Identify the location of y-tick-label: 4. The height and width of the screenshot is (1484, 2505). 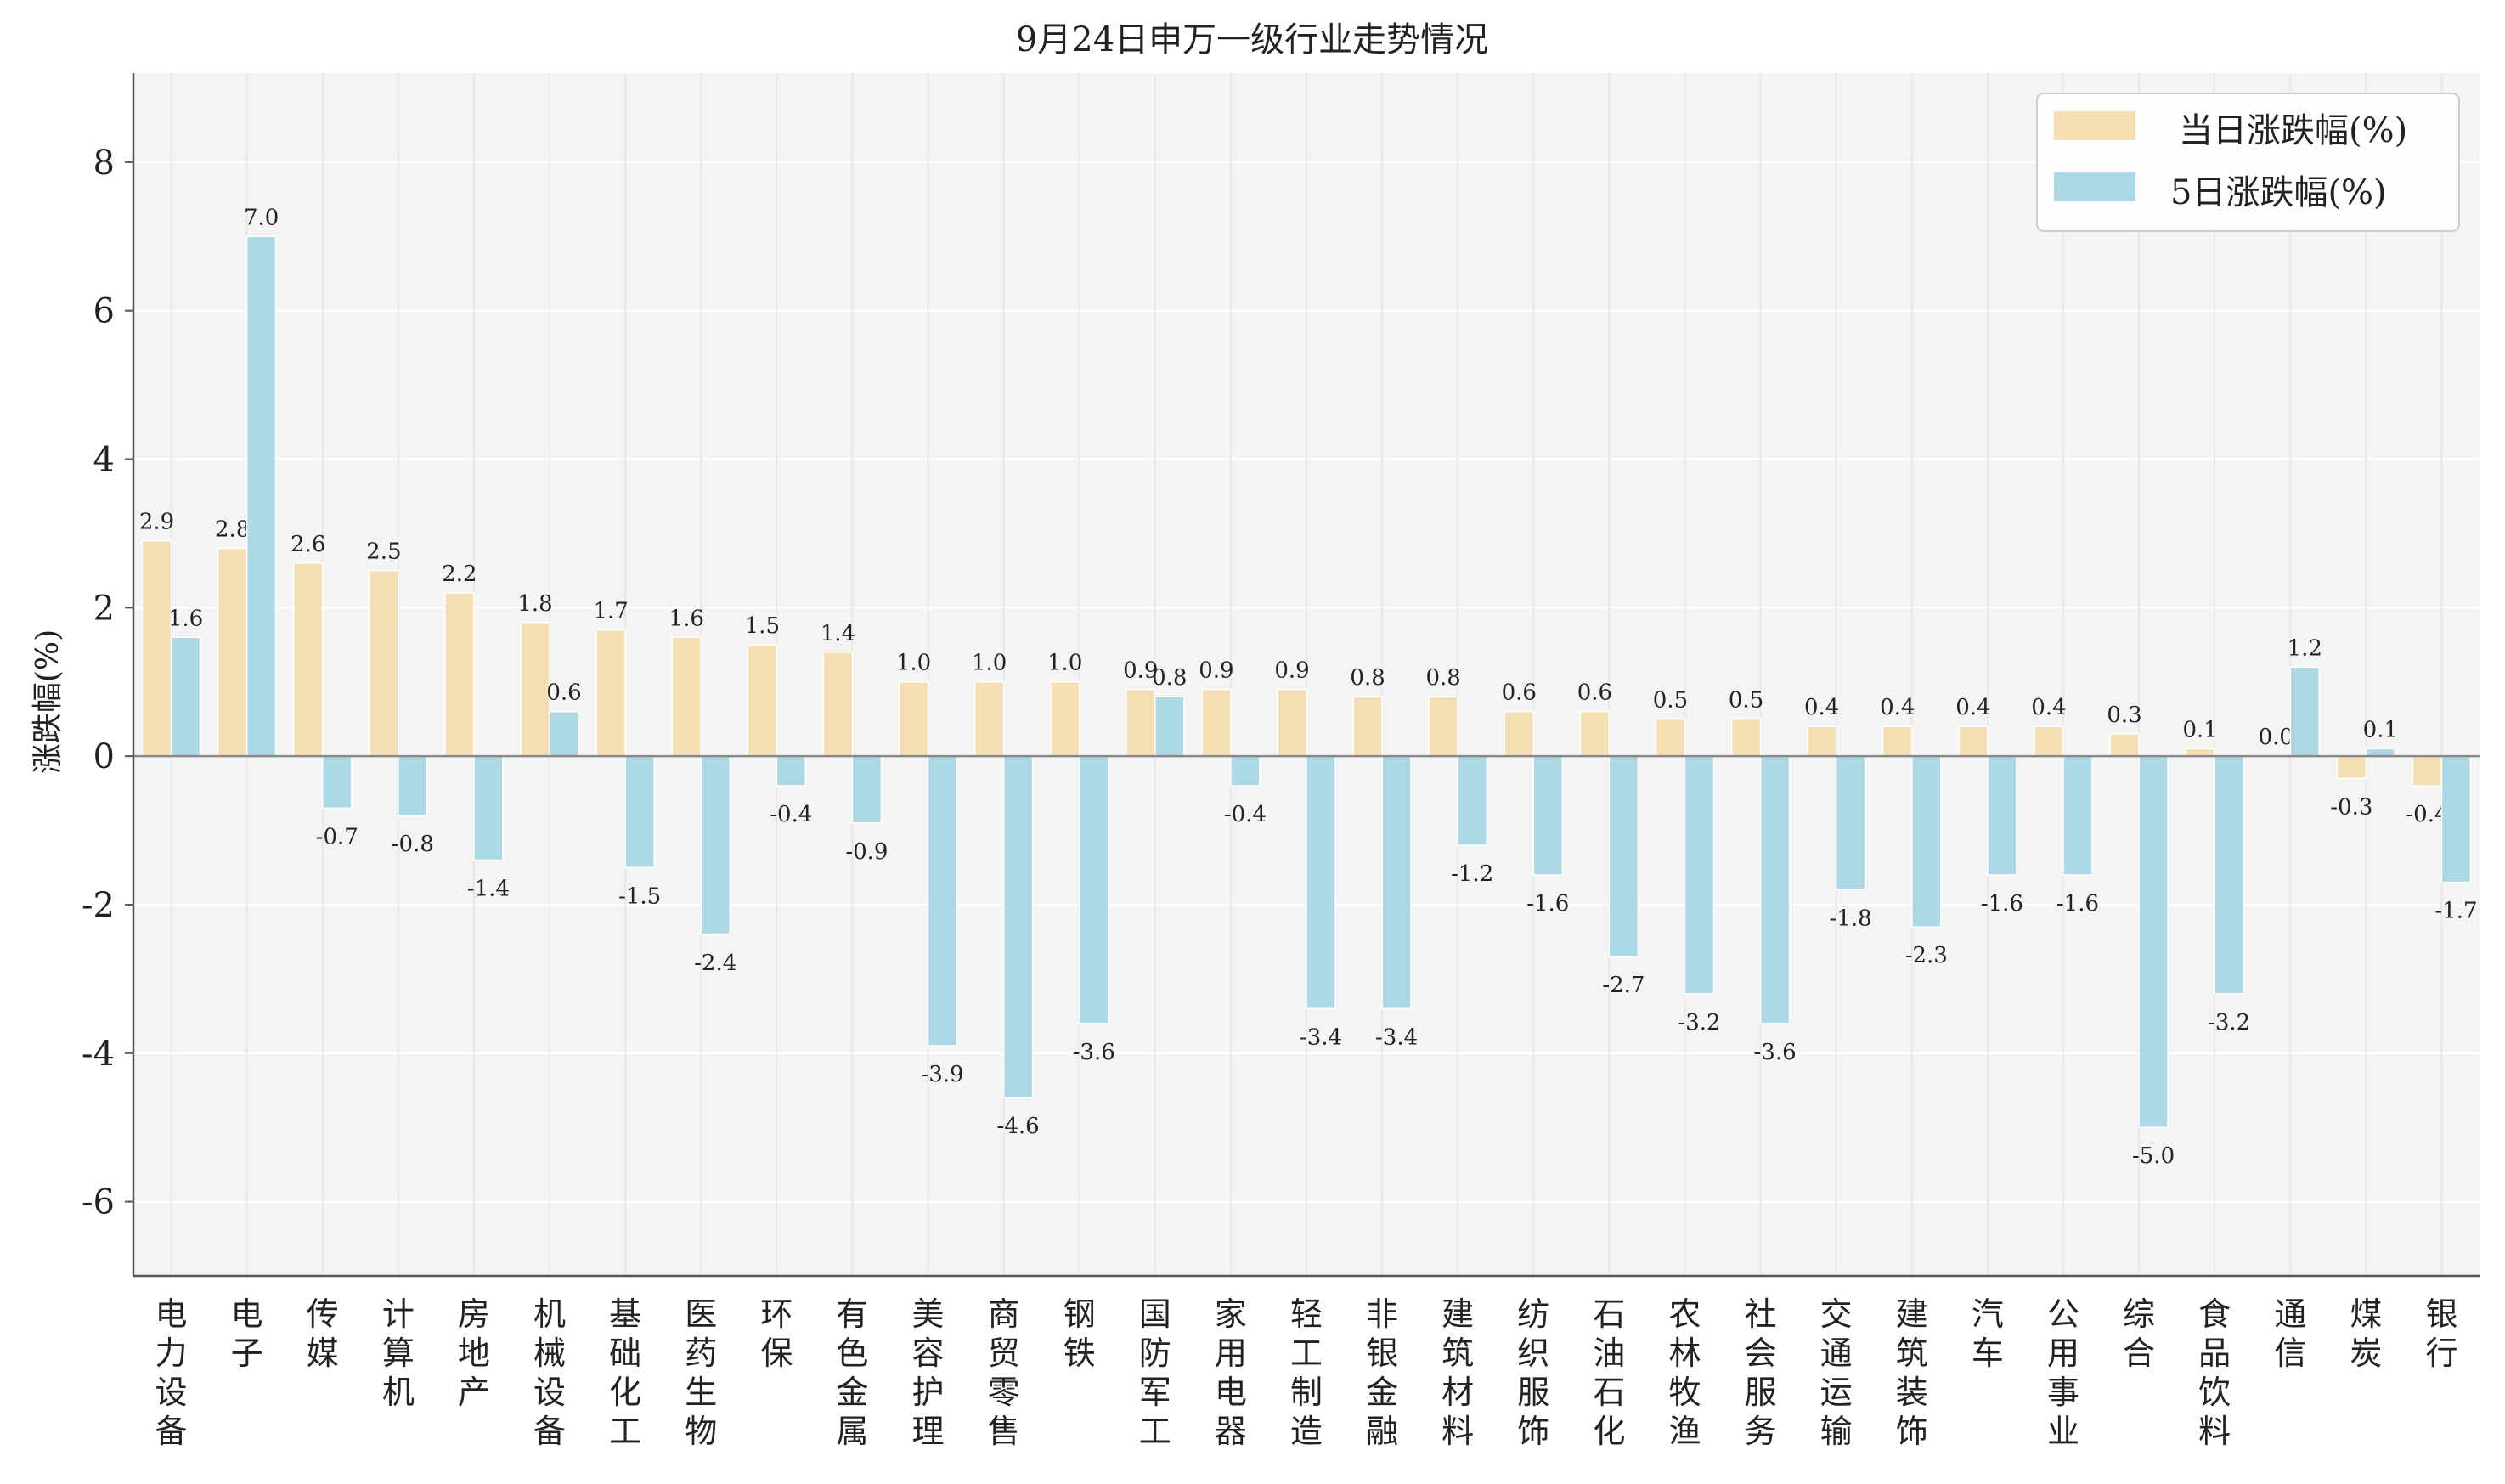
(104, 460).